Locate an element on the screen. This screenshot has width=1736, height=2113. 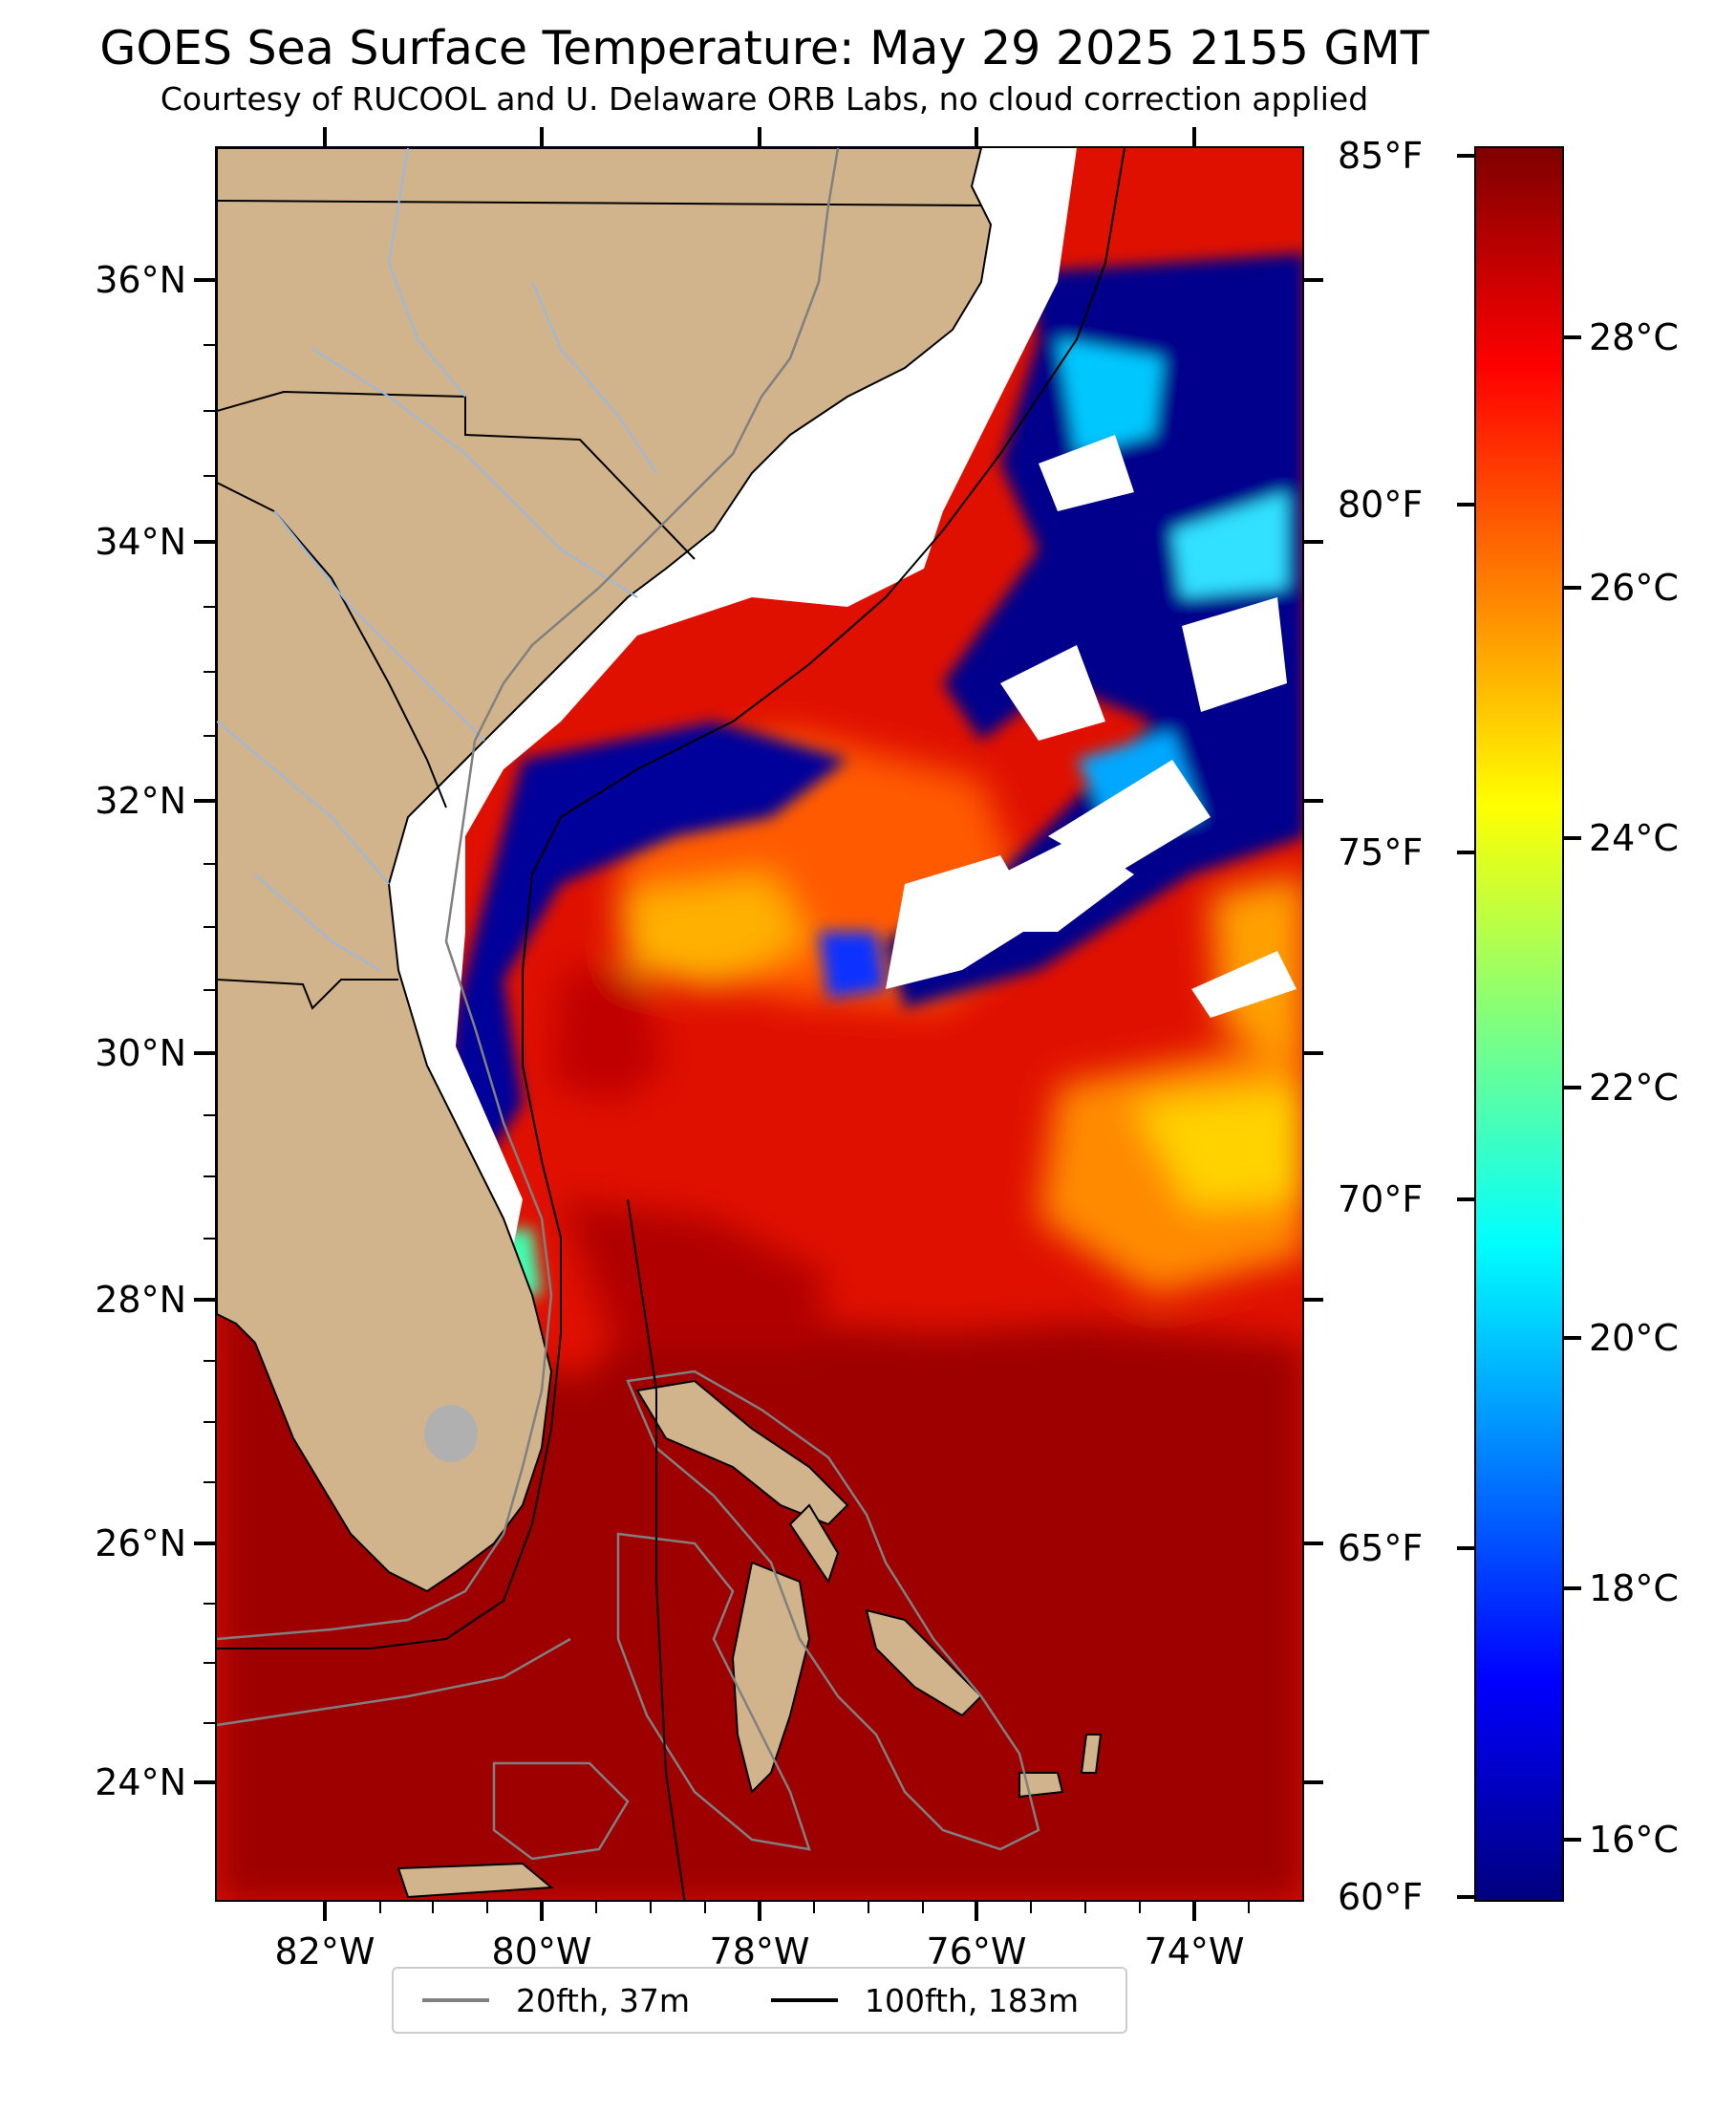
colorbar-label-75f: 75°F is located at coordinates (1381, 852).